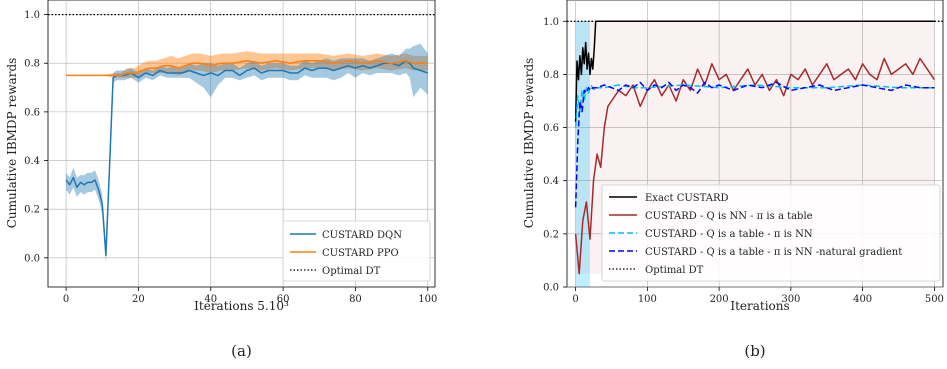 Image resolution: width=947 pixels, height=369 pixels. Describe the element at coordinates (719, 299) in the screenshot. I see `x-tick-label: 200` at that location.